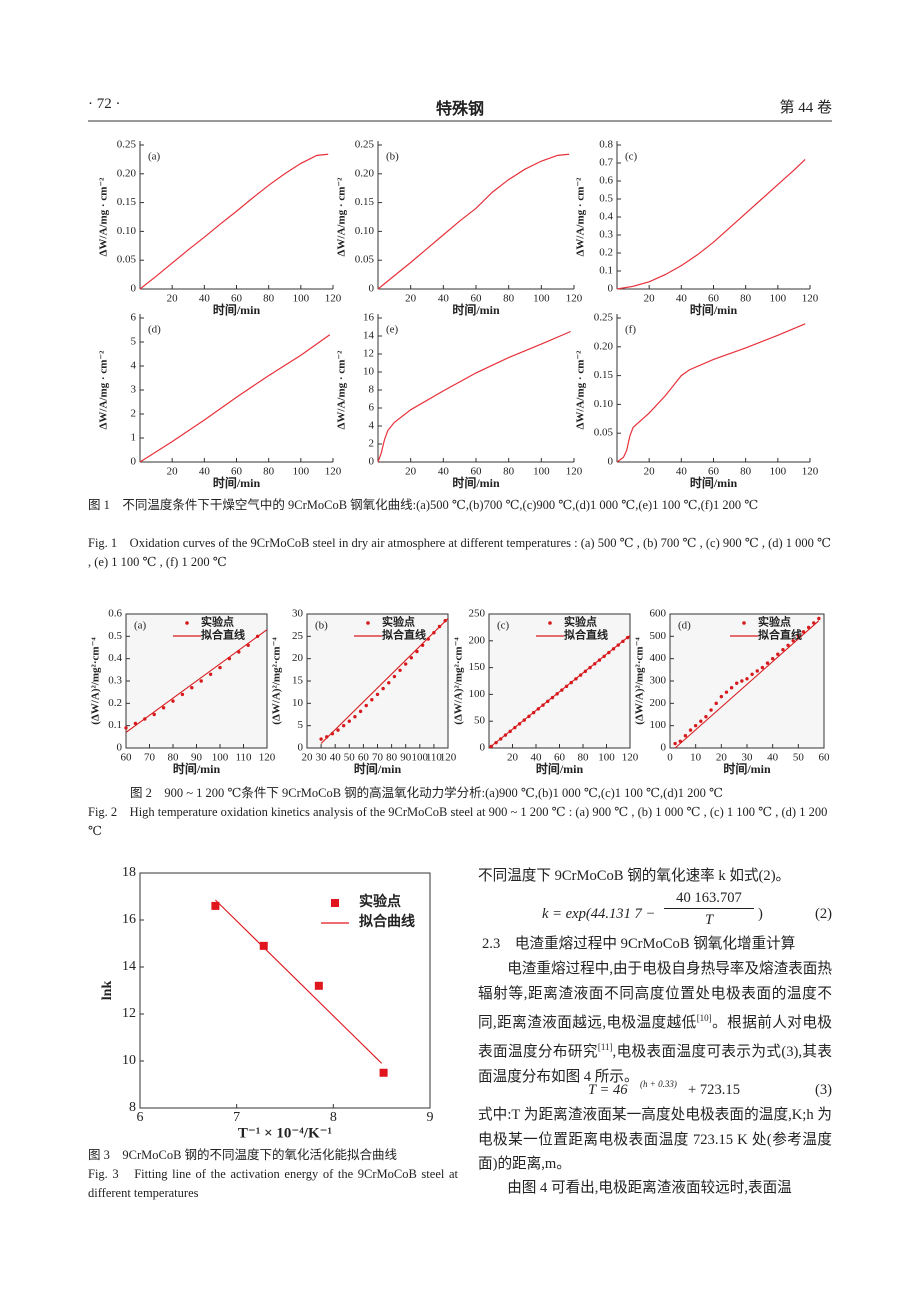 The image size is (920, 1302). I want to click on eq-exp: (h + 0.33), so click(658, 1084).